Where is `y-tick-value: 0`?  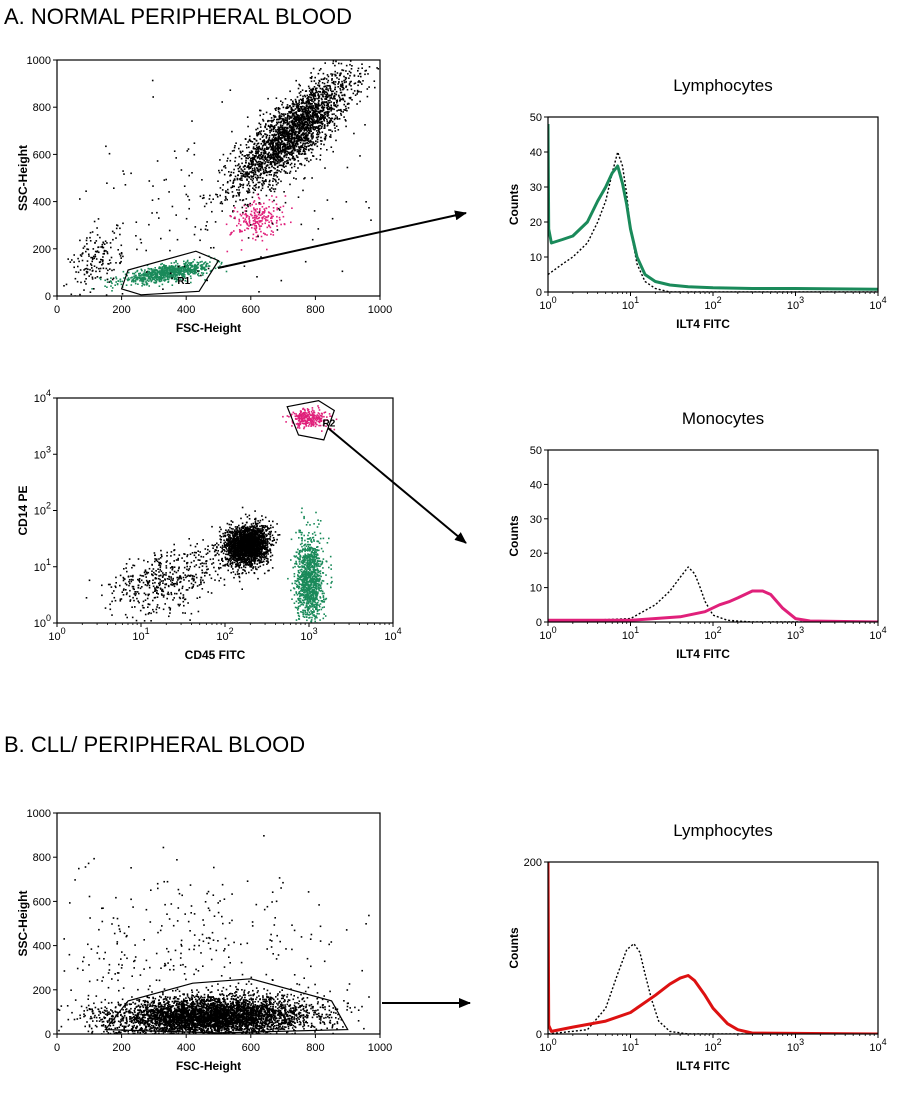
y-tick-value: 0 is located at coordinates (48, 297).